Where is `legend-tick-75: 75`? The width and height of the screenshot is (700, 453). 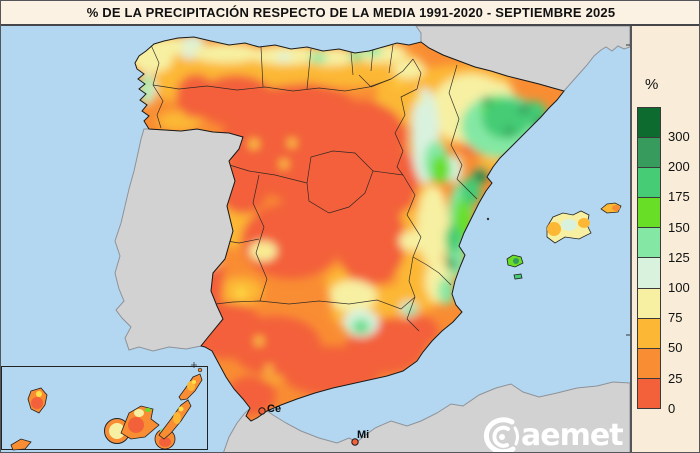
legend-tick-75: 75 is located at coordinates (675, 317).